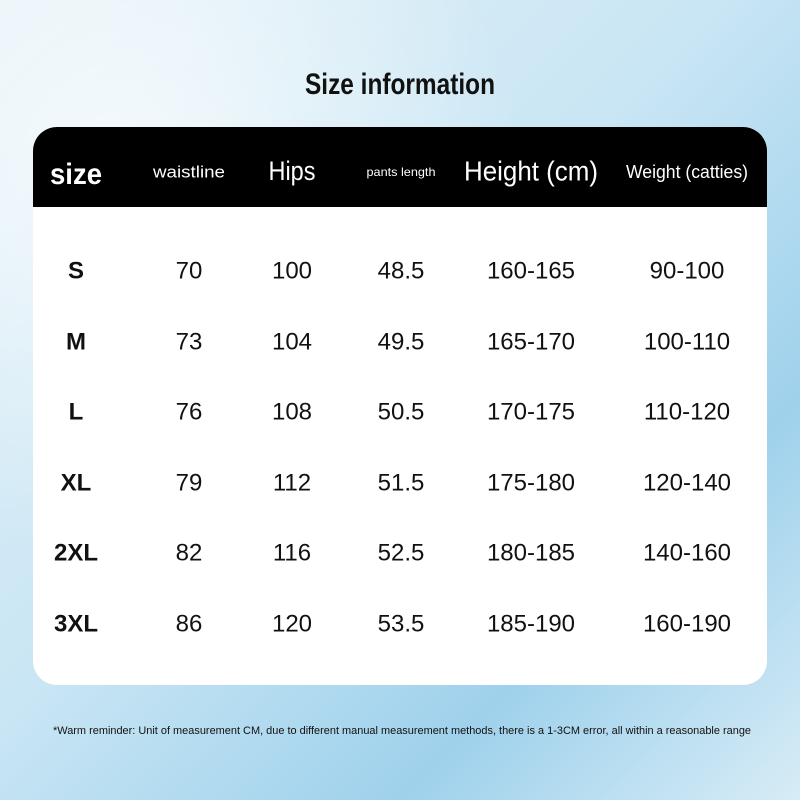  What do you see at coordinates (401, 172) in the screenshot?
I see `header-cell: pants length` at bounding box center [401, 172].